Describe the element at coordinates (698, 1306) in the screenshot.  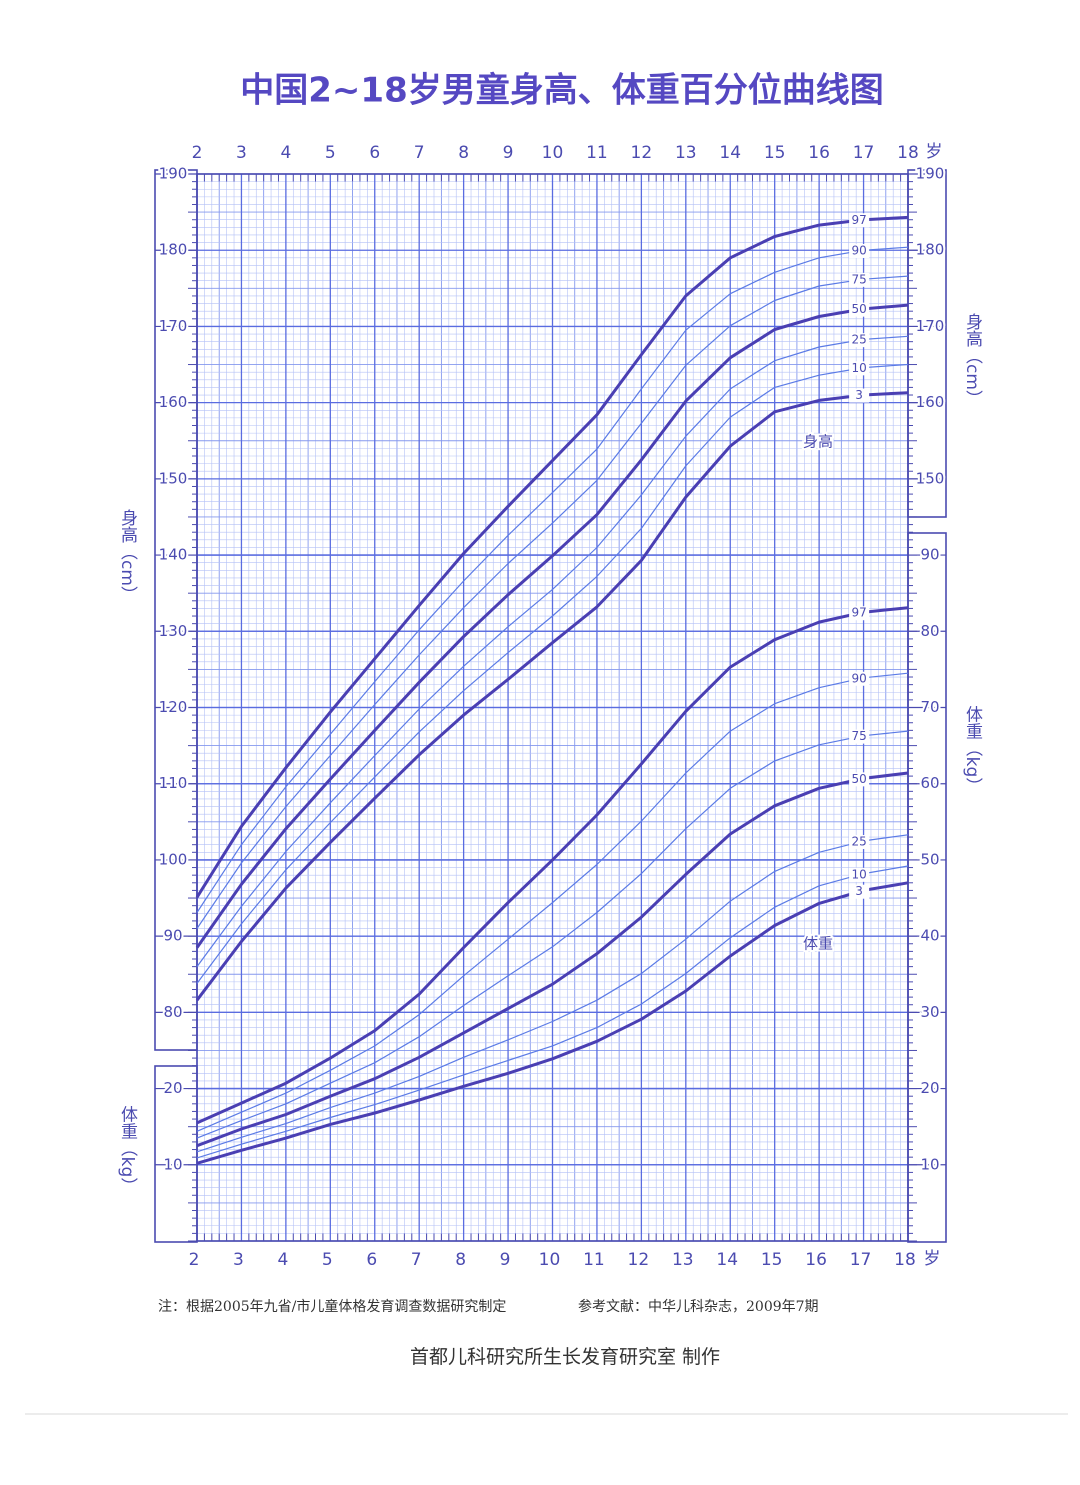
I see `reference-note: 参考文献：中华儿科杂志，2009年7期` at that location.